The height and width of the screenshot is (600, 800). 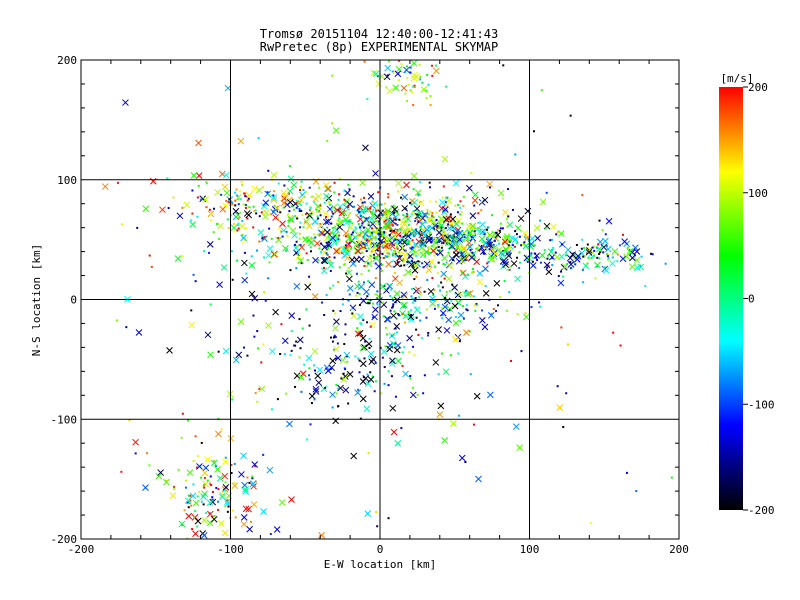 I want to click on colorbar-tick-label: -100, so click(x=761, y=404).